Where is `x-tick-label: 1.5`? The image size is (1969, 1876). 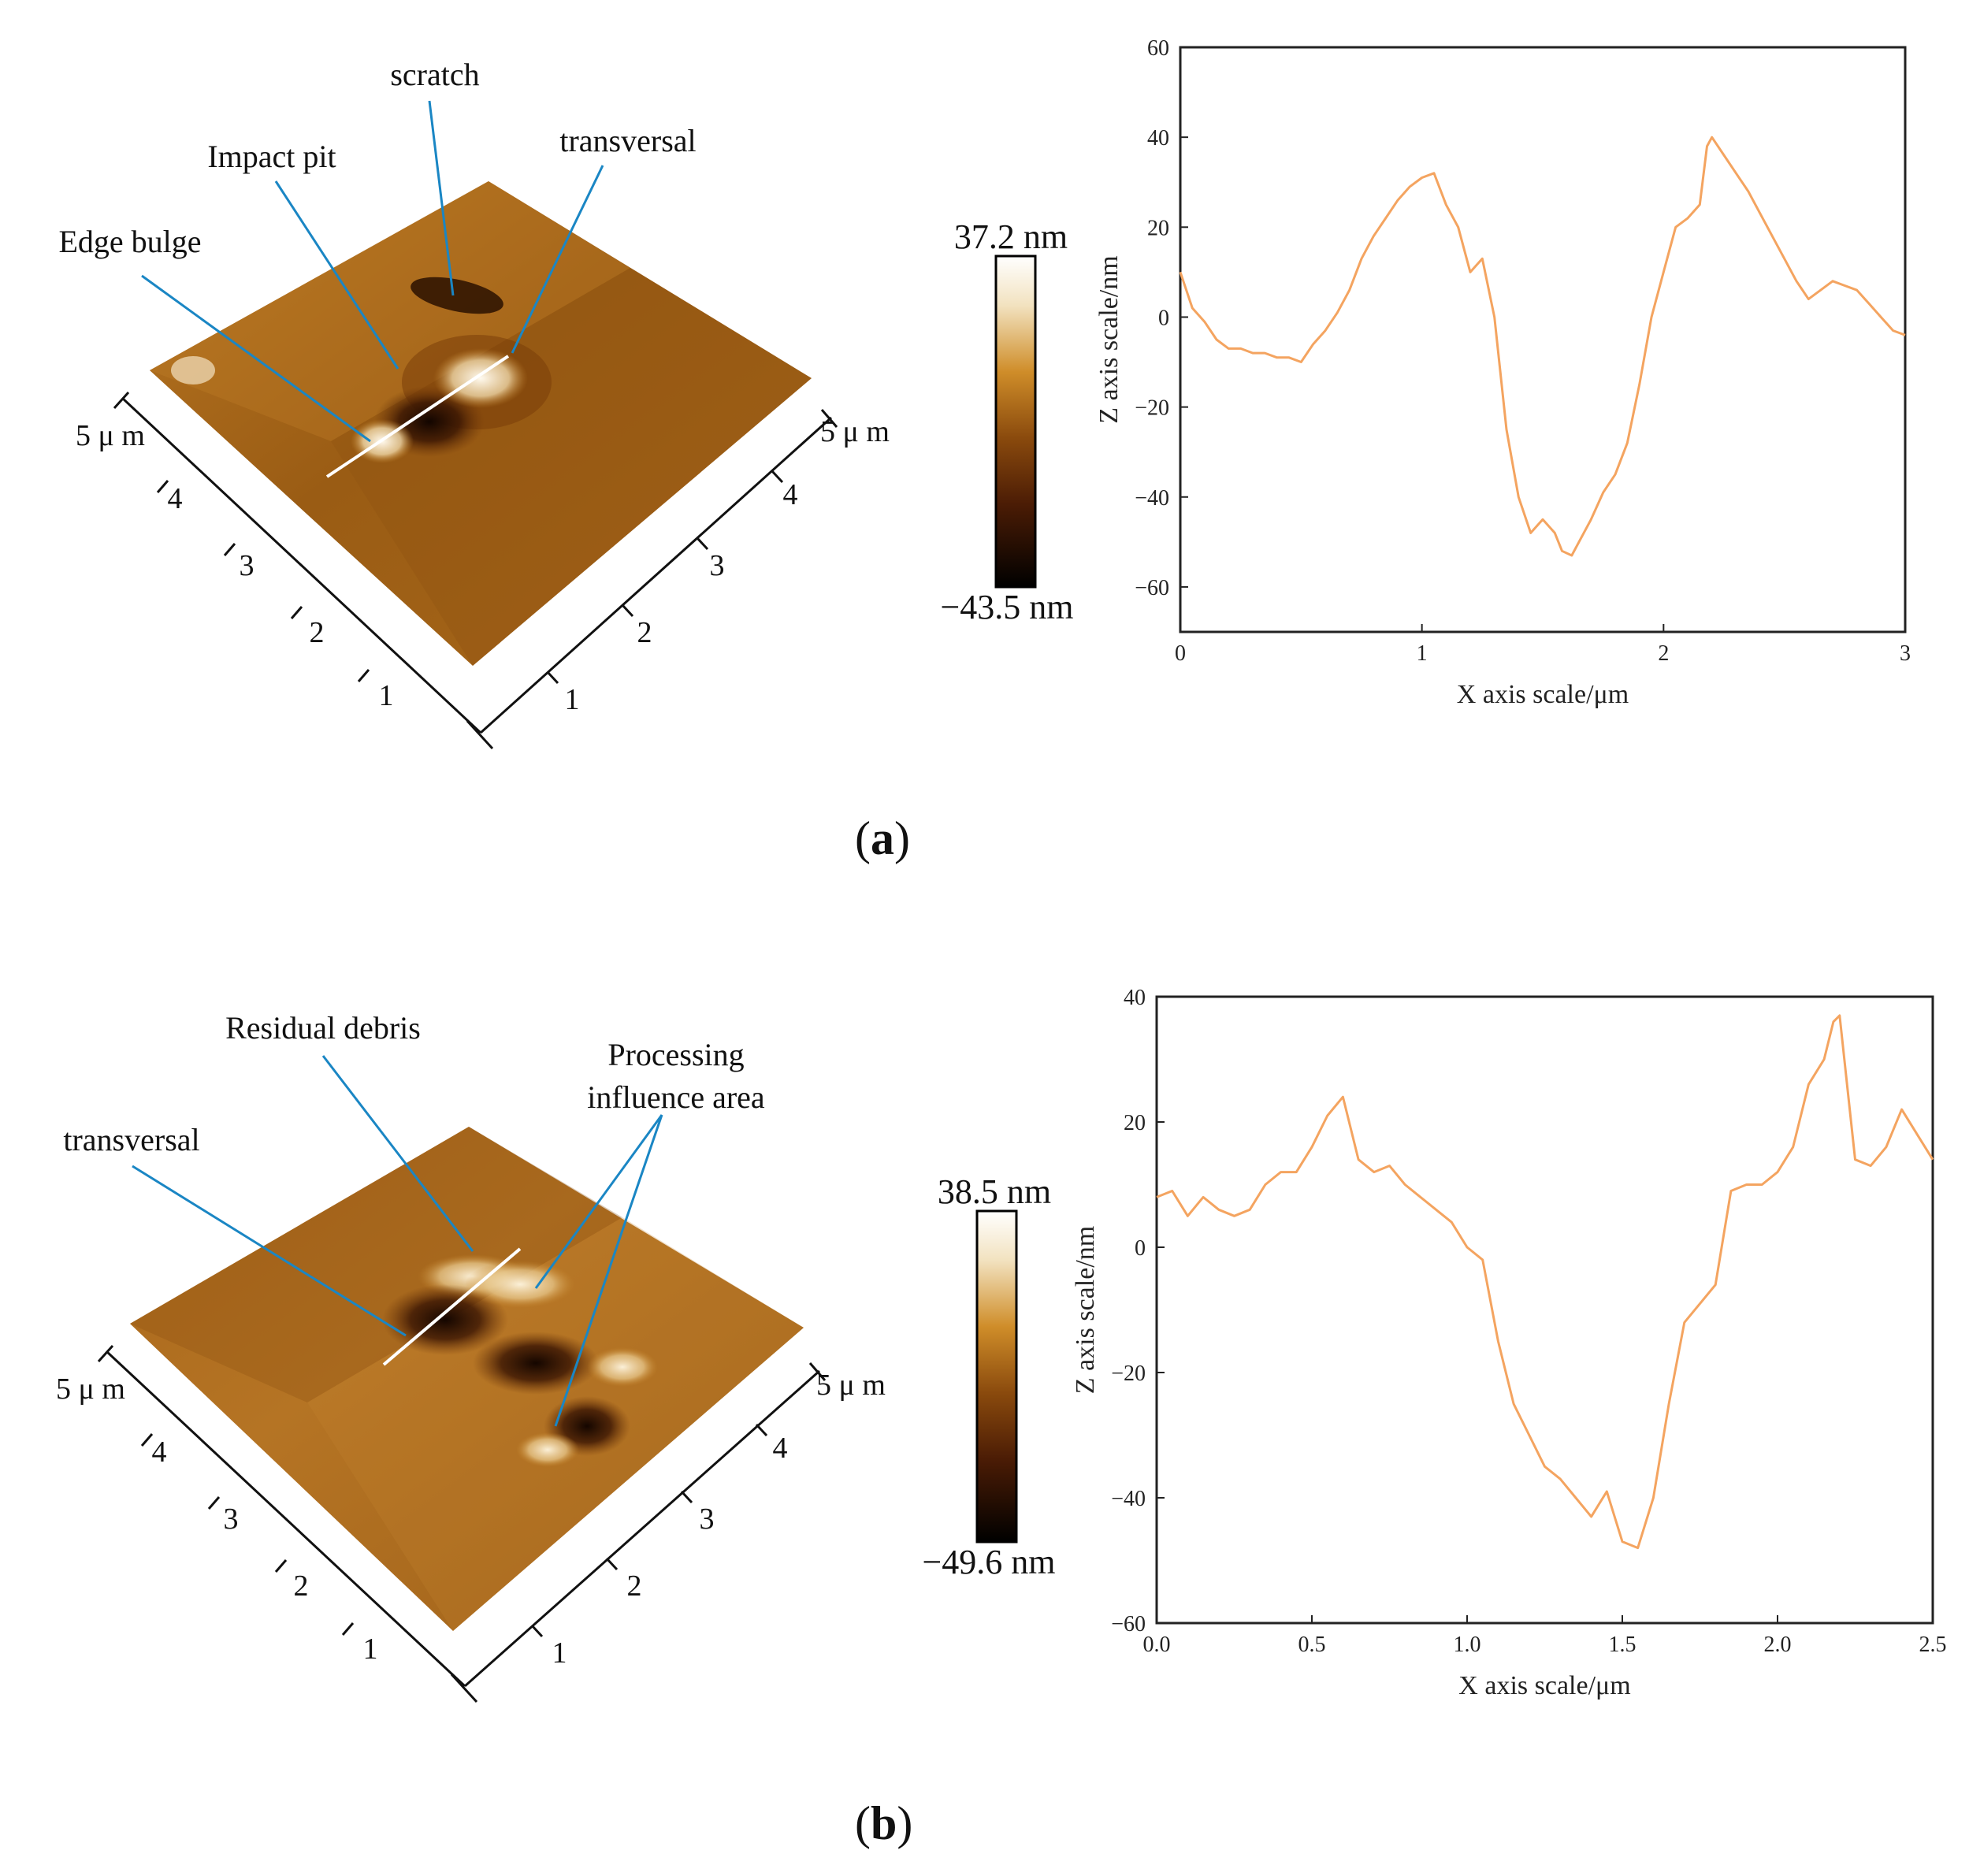 x-tick-label: 1.5 is located at coordinates (1622, 1645).